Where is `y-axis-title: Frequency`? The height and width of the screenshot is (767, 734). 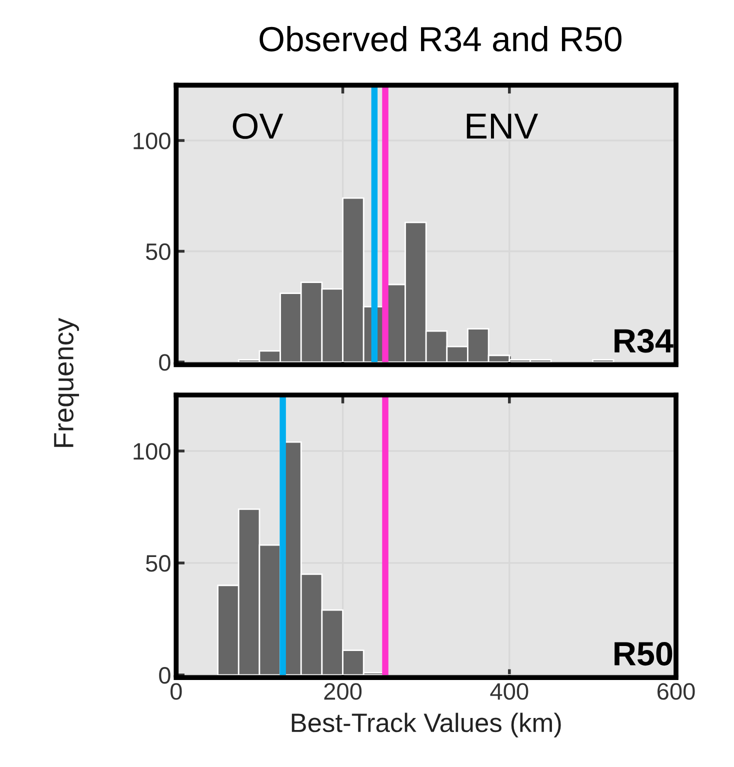
y-axis-title: Frequency is located at coordinates (67, 382).